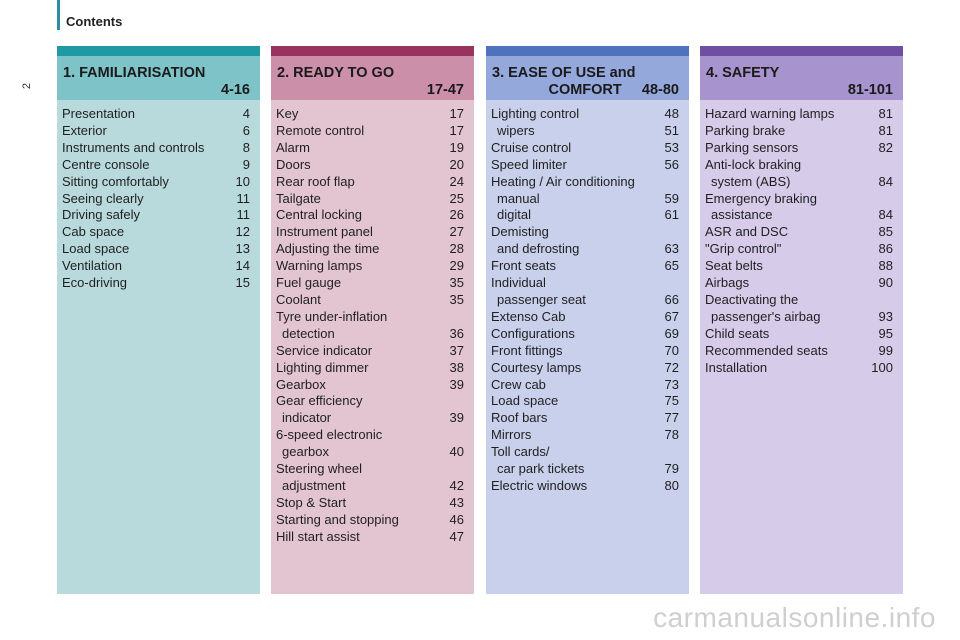 The image size is (960, 640). Describe the element at coordinates (585, 232) in the screenshot. I see `toc-entry: Demisting` at that location.